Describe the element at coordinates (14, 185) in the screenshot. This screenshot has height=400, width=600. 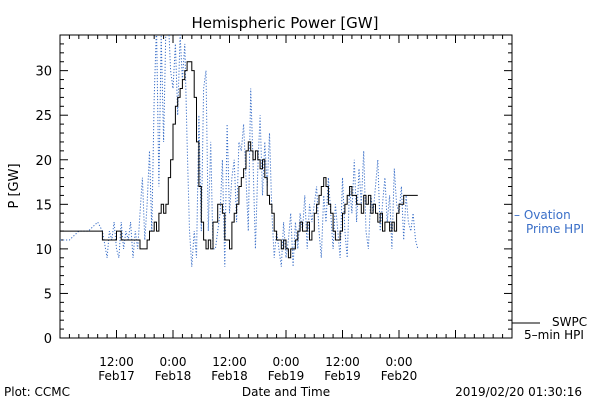
I see `y-axis-label: P [GW]` at that location.